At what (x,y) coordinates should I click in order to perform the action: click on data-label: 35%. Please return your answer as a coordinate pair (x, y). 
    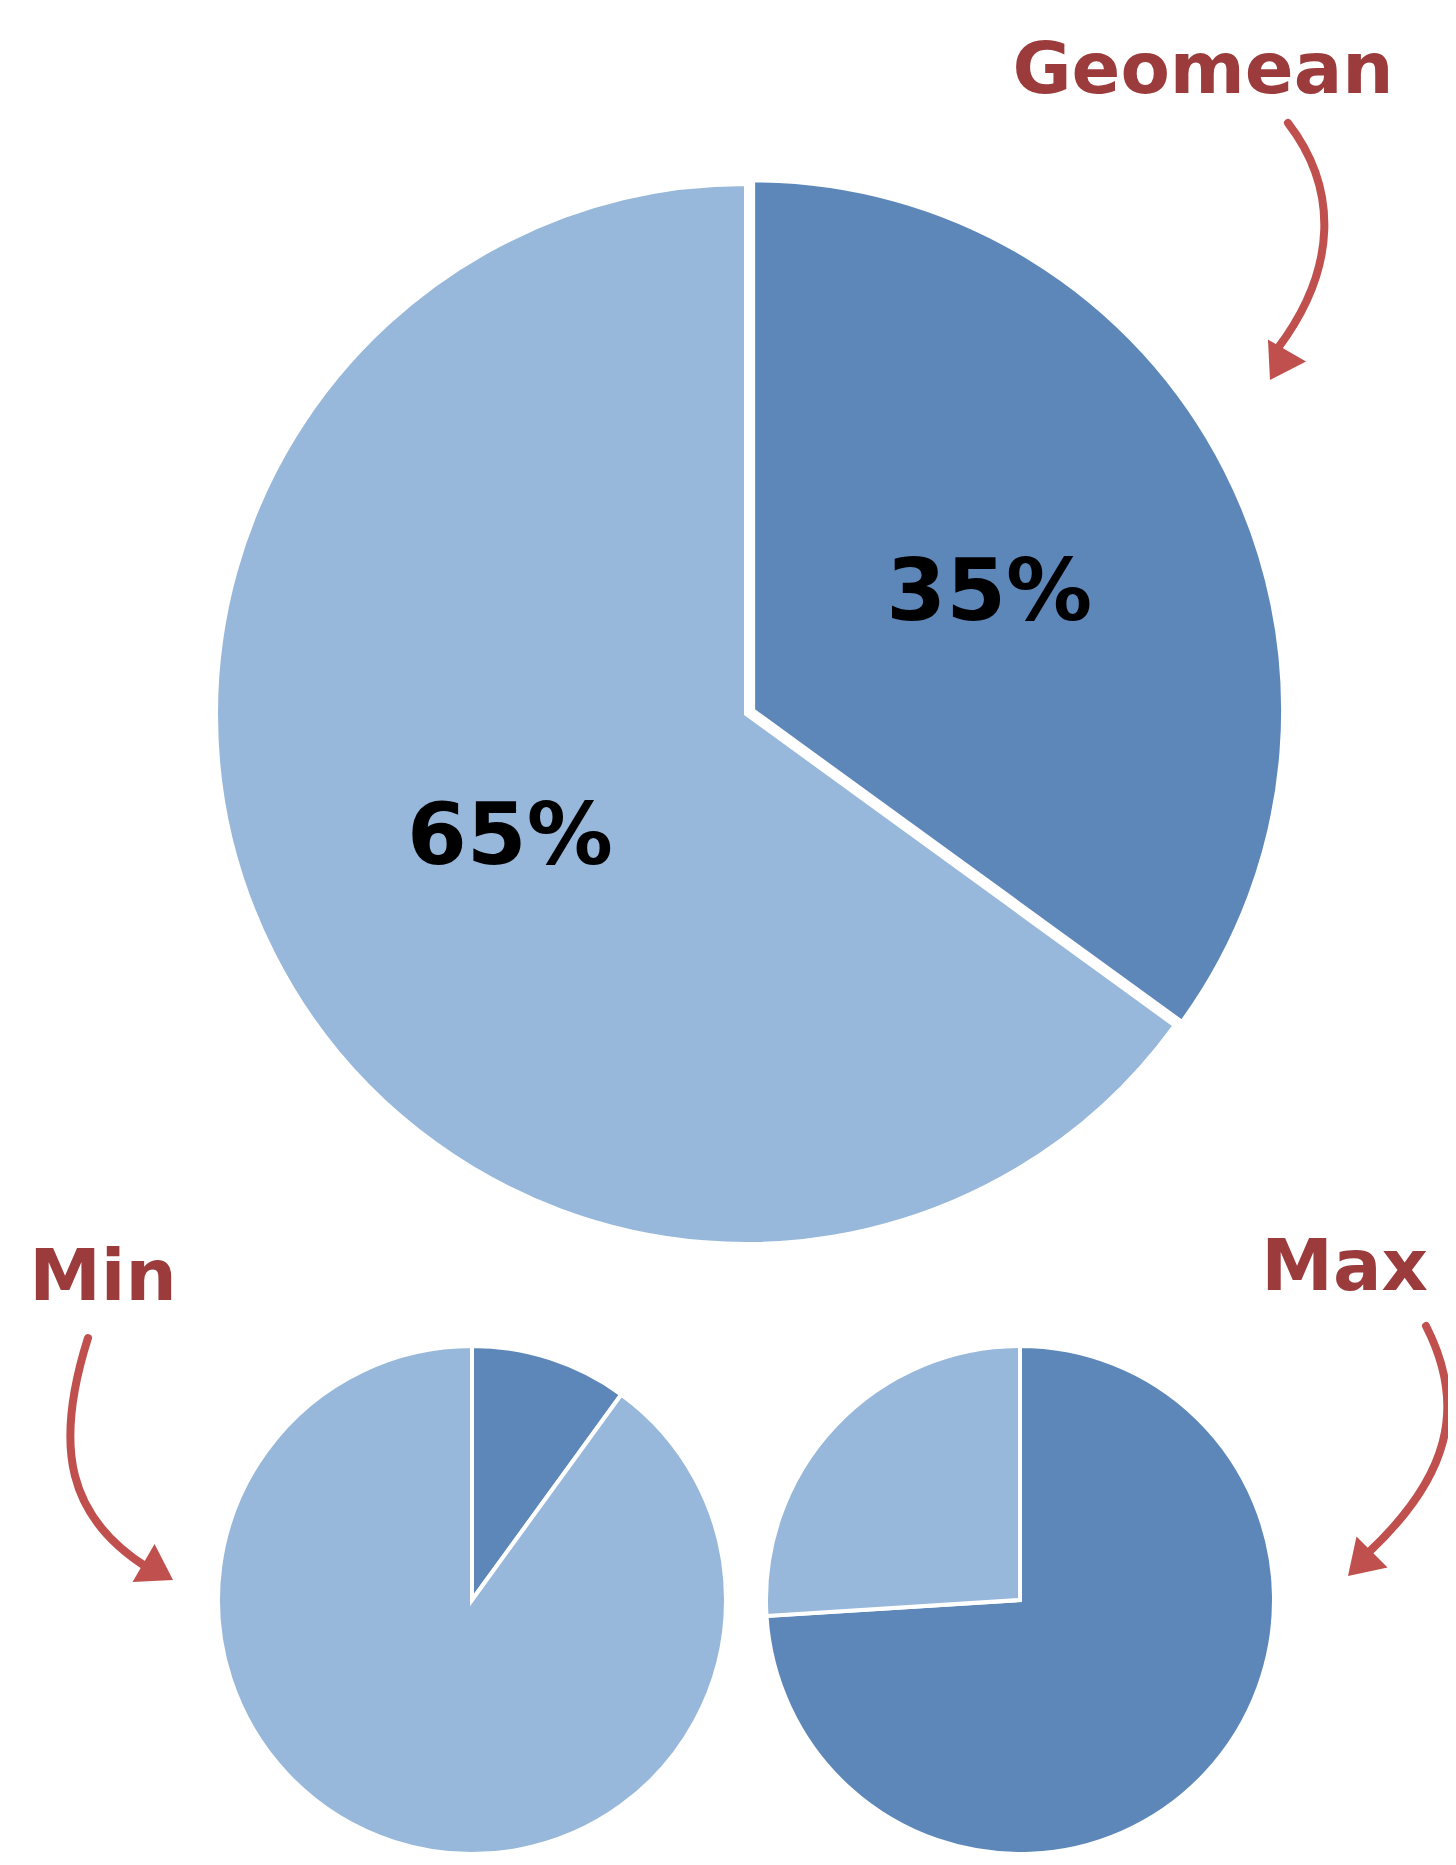
    Looking at the image, I should click on (989, 590).